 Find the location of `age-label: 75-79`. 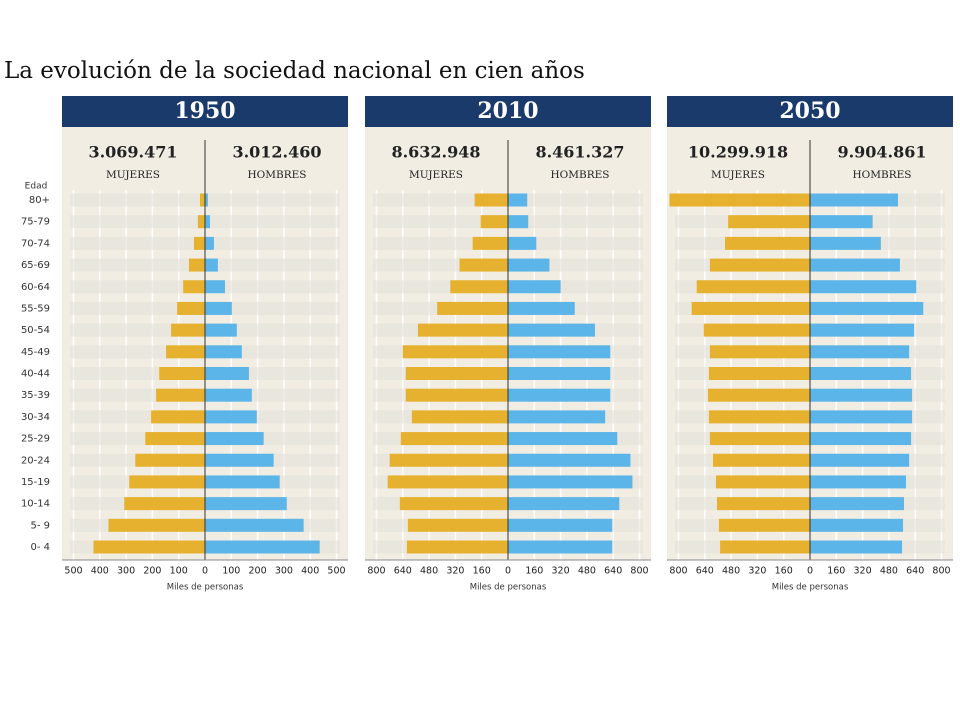

age-label: 75-79 is located at coordinates (35, 222).